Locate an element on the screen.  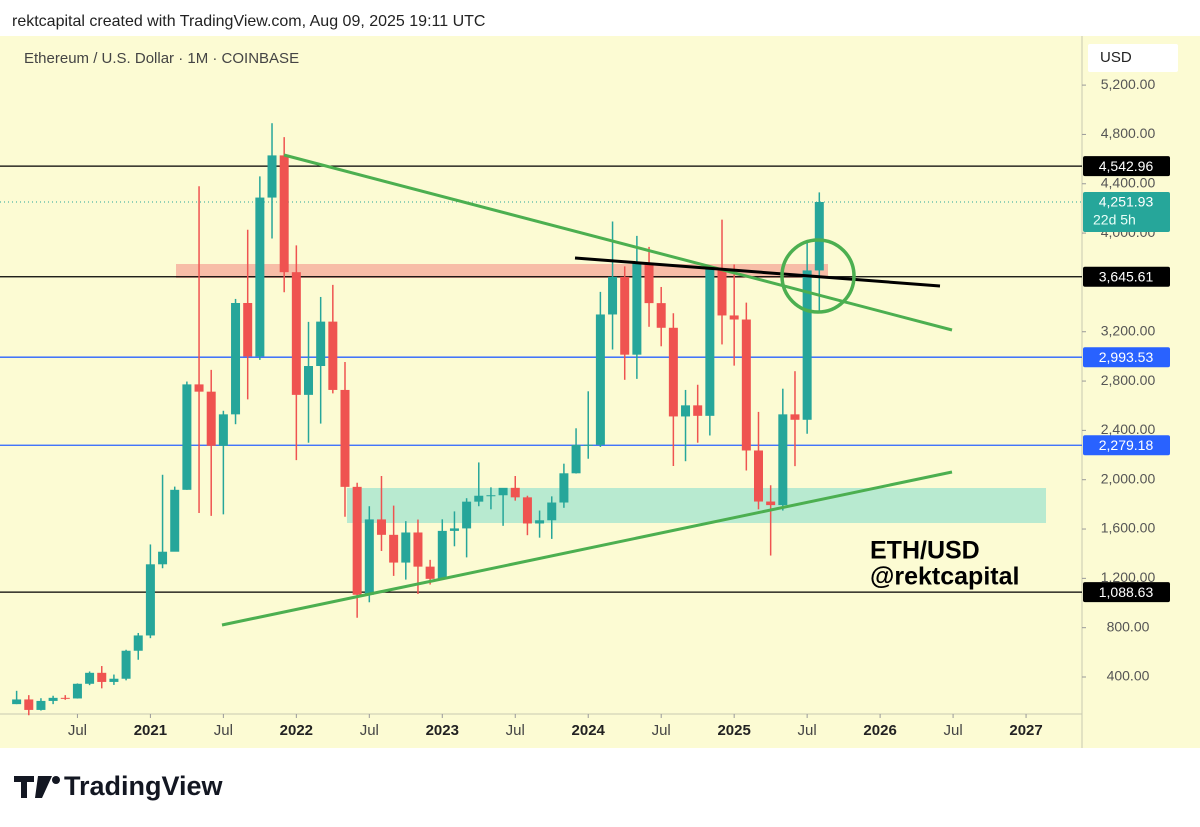
price-label: 2,993.53 is located at coordinates (1126, 357).